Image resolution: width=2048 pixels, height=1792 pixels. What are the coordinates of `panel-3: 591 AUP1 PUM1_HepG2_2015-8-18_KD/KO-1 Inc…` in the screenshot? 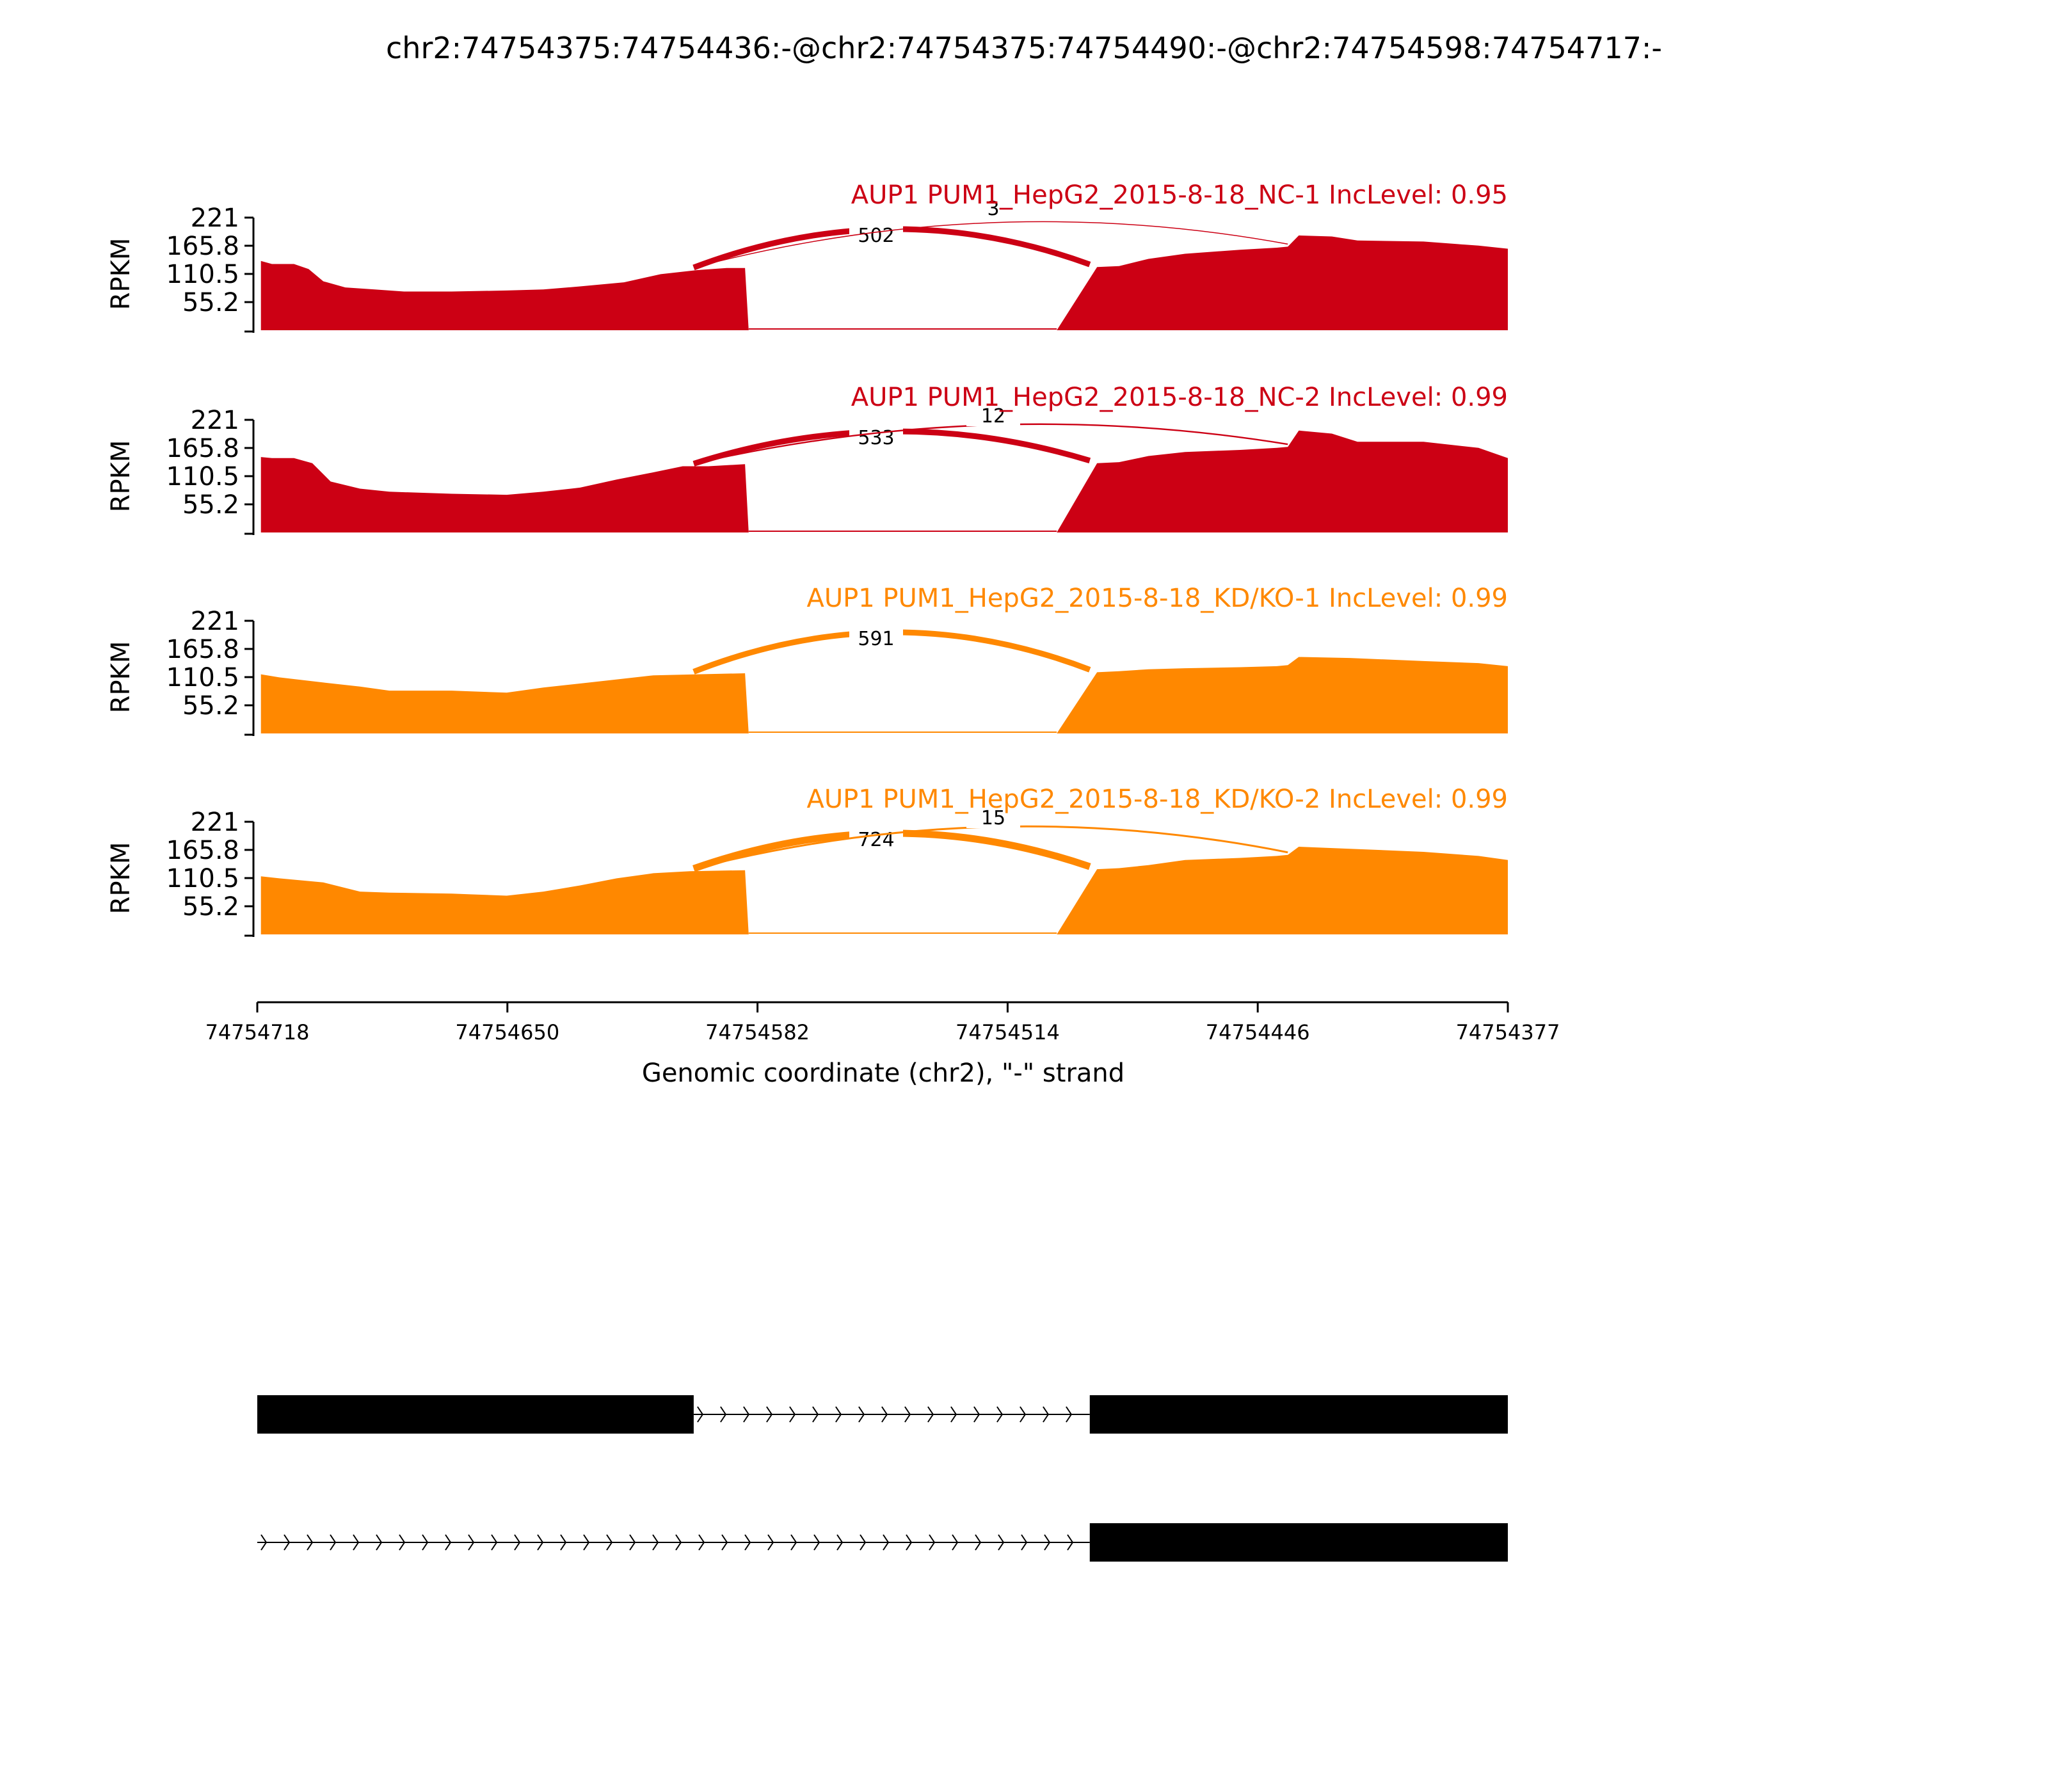 It's located at (807, 660).